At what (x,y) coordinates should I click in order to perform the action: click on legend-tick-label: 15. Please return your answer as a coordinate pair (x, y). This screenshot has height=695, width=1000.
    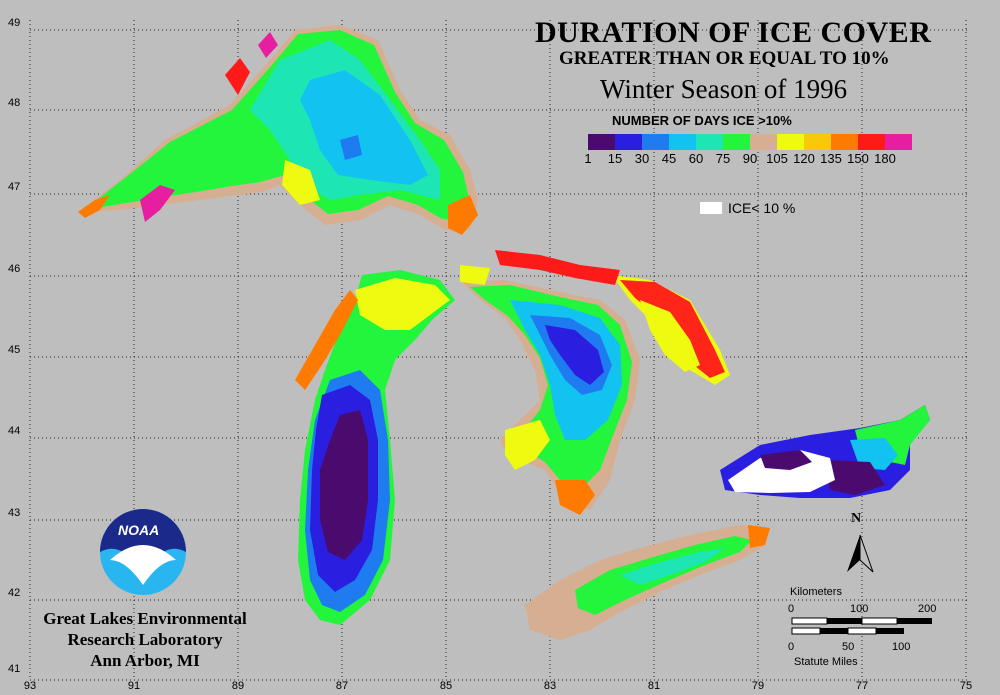
    Looking at the image, I should click on (615, 158).